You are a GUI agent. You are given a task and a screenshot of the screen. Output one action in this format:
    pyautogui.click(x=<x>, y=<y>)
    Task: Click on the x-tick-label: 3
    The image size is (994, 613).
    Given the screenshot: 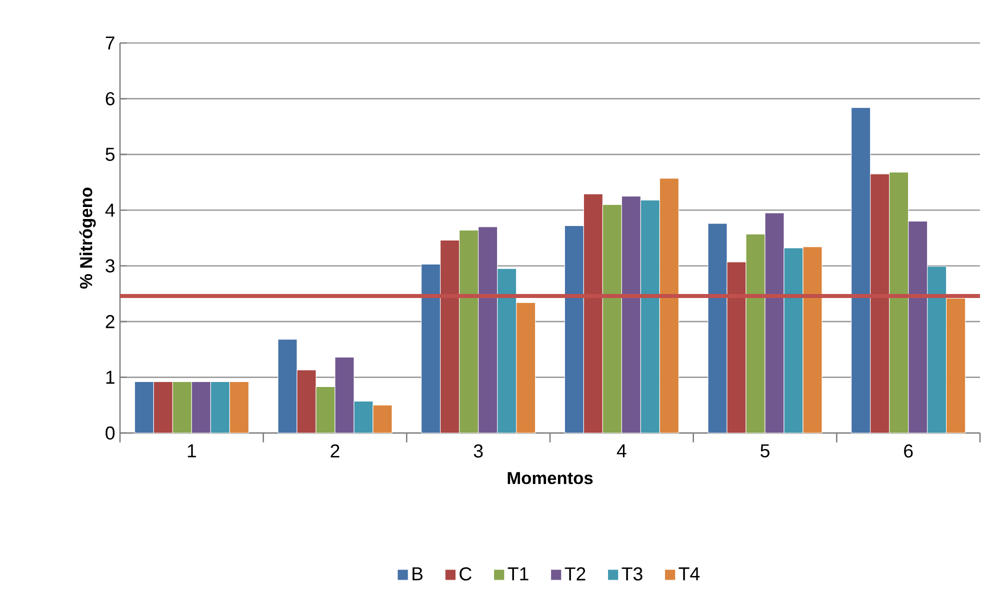 What is the action you would take?
    pyautogui.click(x=478, y=451)
    